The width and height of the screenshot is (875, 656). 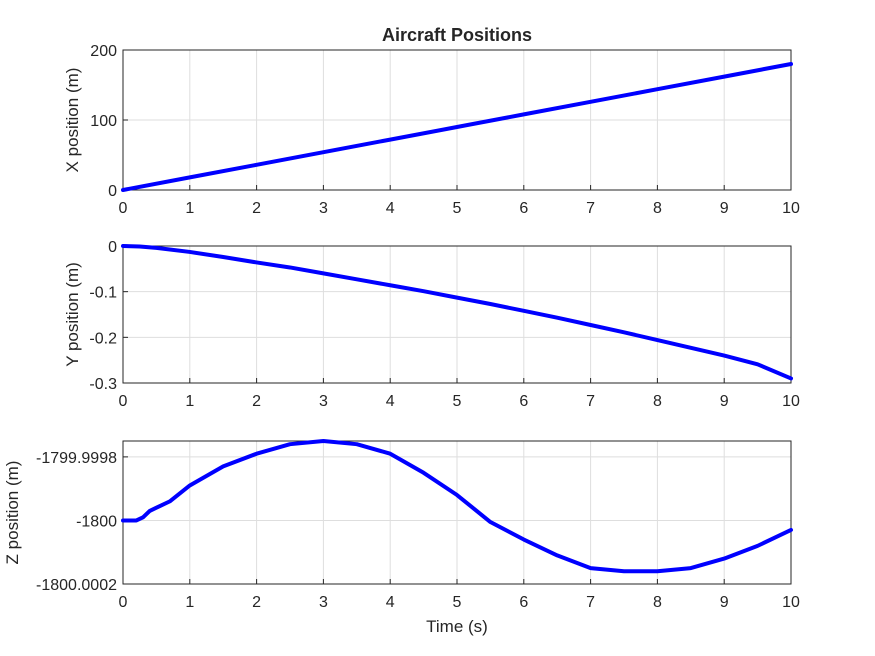 I want to click on x-position-xtick-label: 8, so click(x=657, y=208).